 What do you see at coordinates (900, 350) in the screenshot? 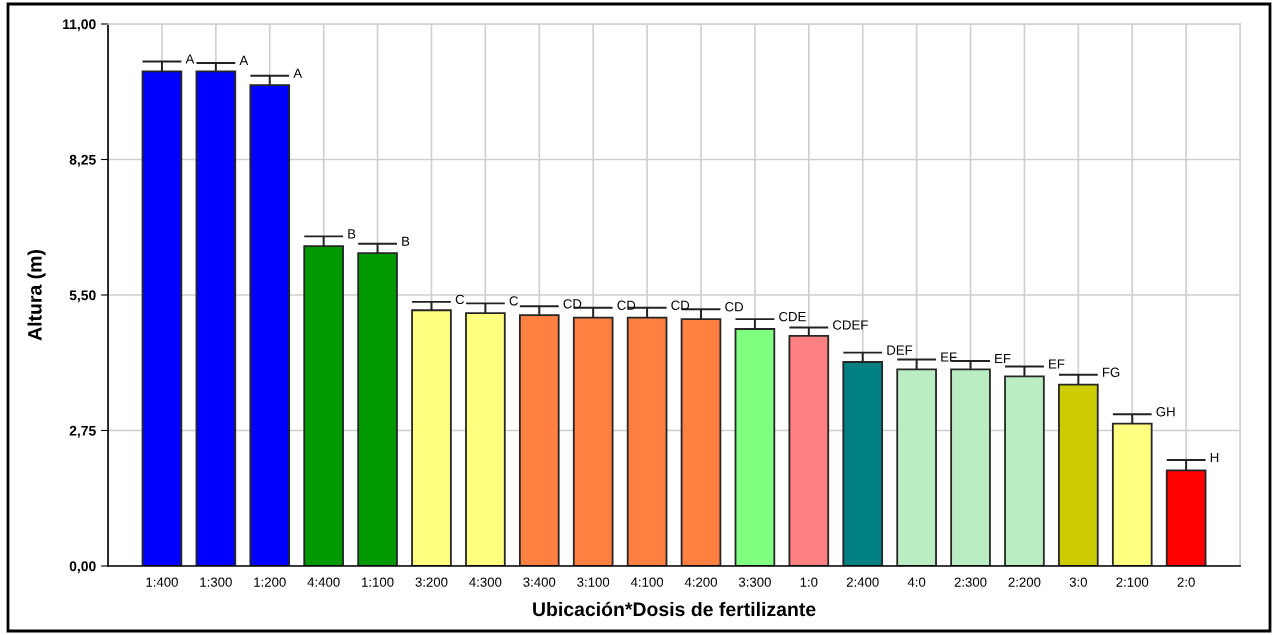
I see `annotation: DEF` at bounding box center [900, 350].